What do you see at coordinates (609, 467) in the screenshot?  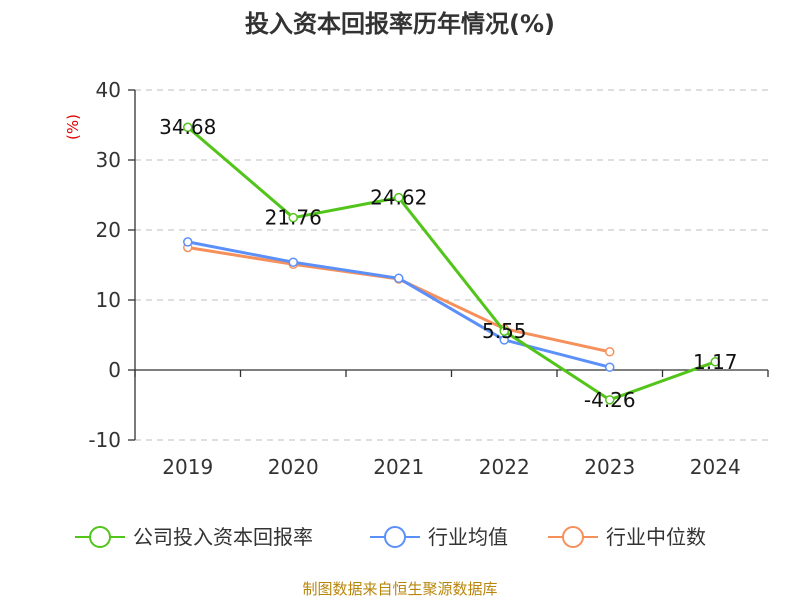 I see `x-tick-label: 2023` at bounding box center [609, 467].